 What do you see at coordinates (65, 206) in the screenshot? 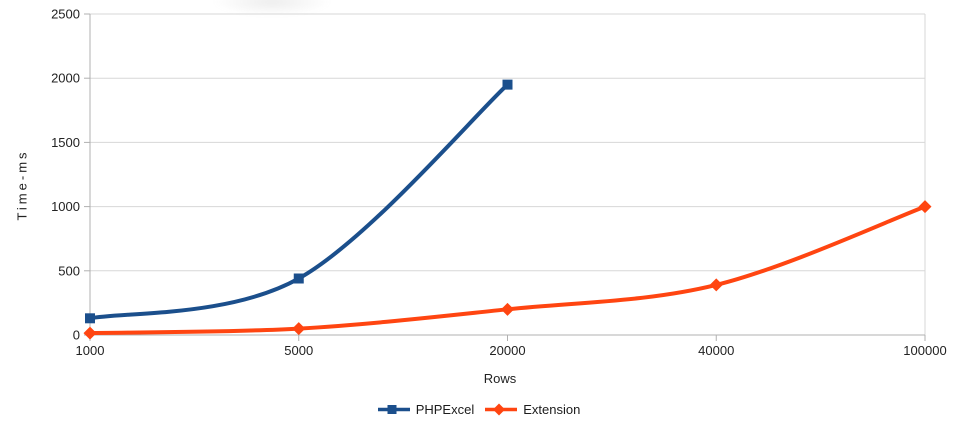
I see `y-tick-label: 1000` at bounding box center [65, 206].